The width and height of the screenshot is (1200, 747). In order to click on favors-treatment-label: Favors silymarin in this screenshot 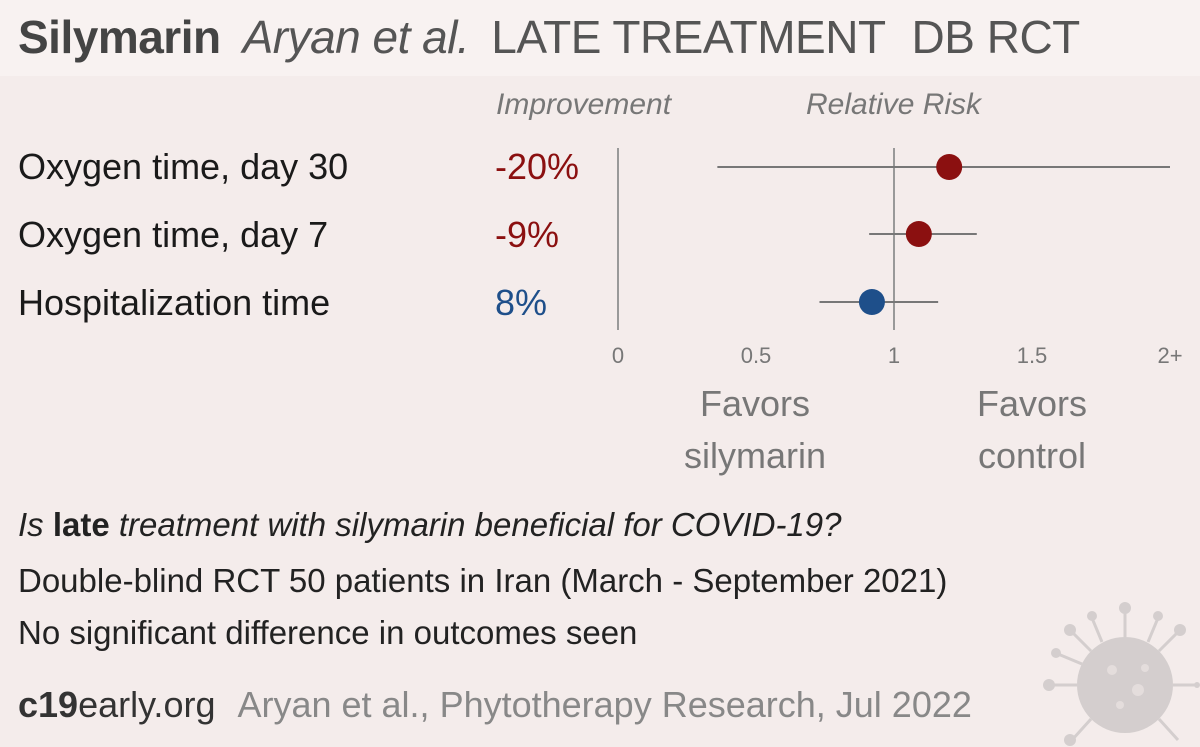, I will do `click(755, 430)`.